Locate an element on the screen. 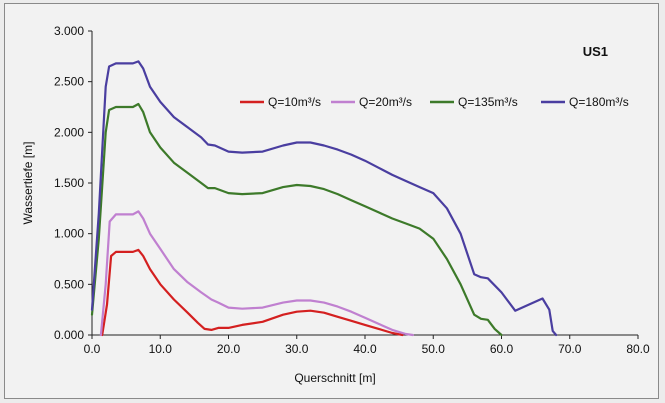 Image resolution: width=665 pixels, height=403 pixels. y-tick-label: 2.000 is located at coordinates (69, 132).